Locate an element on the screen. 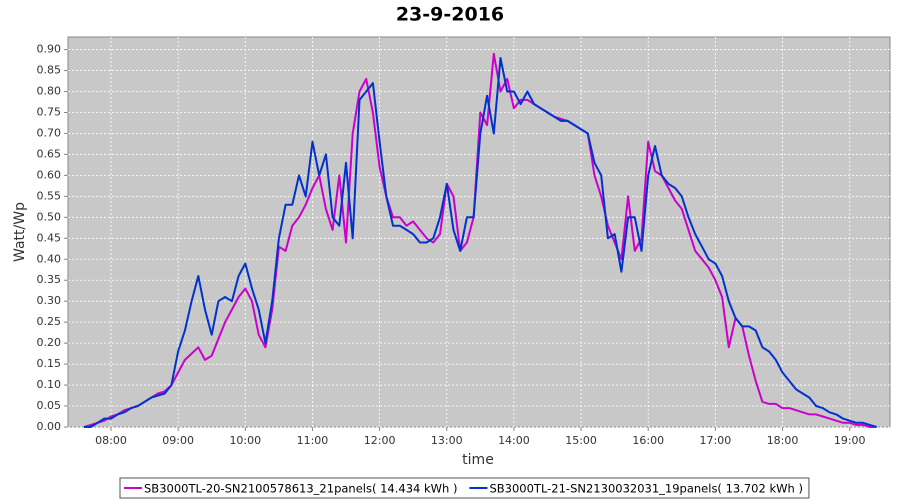  legend-box is located at coordinates (464, 488).